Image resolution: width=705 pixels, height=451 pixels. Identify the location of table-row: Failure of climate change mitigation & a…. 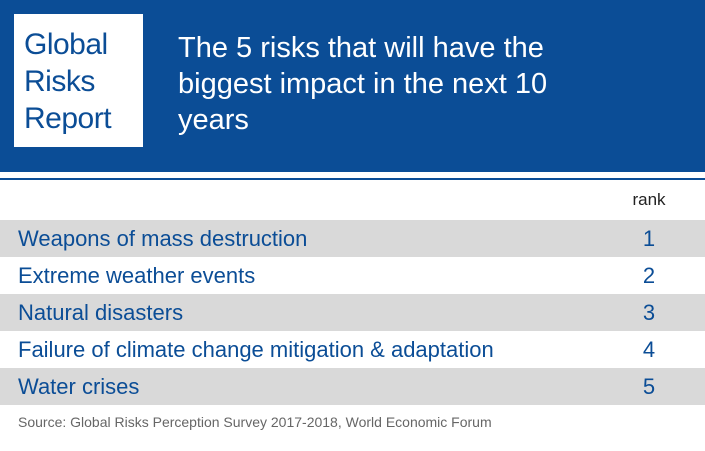
(352, 349).